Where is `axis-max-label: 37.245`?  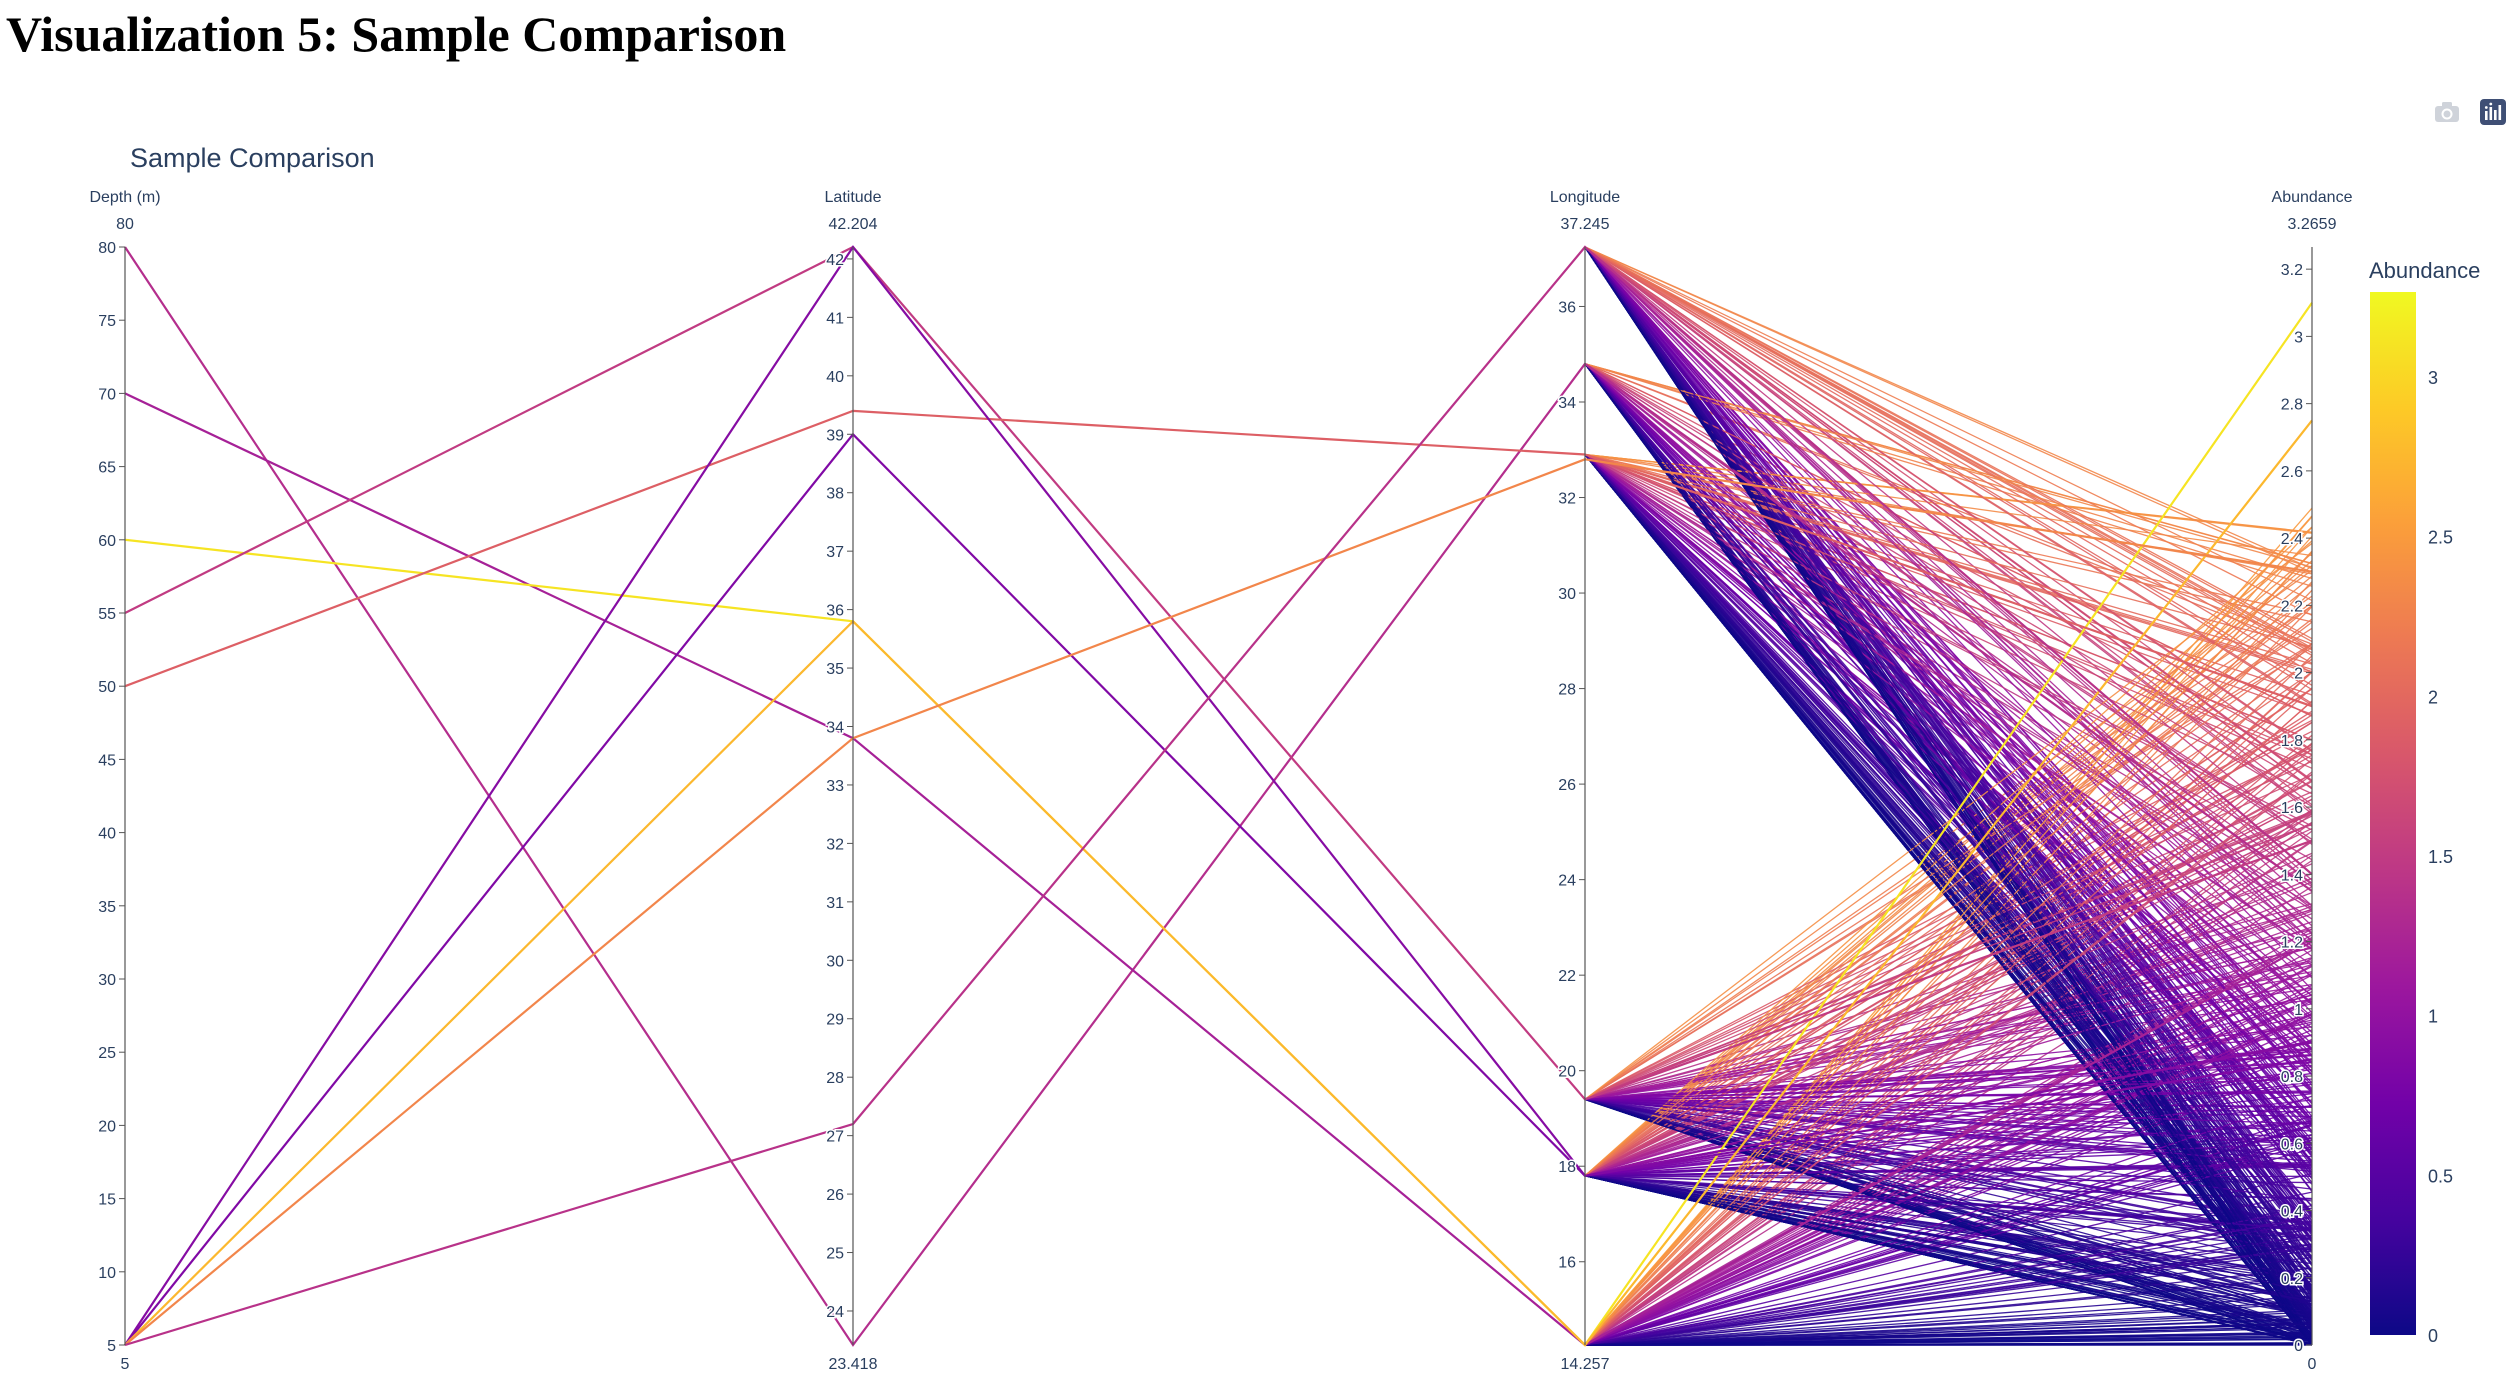 axis-max-label: 37.245 is located at coordinates (1585, 224).